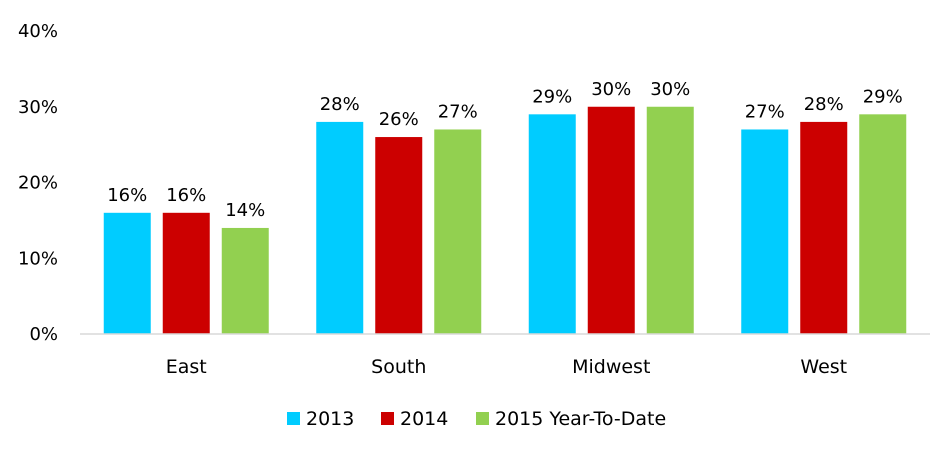  Describe the element at coordinates (38, 107) in the screenshot. I see `y-tick-label: 30%` at that location.